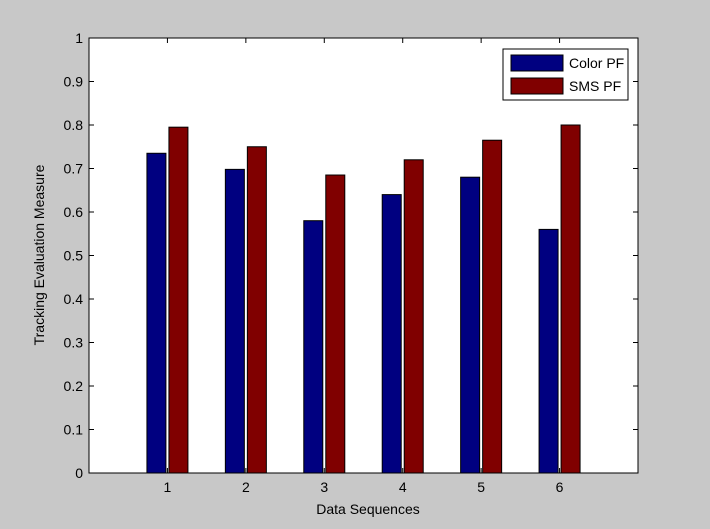 This screenshot has height=529, width=710. I want to click on y-tick-label: 0.2, so click(74, 386).